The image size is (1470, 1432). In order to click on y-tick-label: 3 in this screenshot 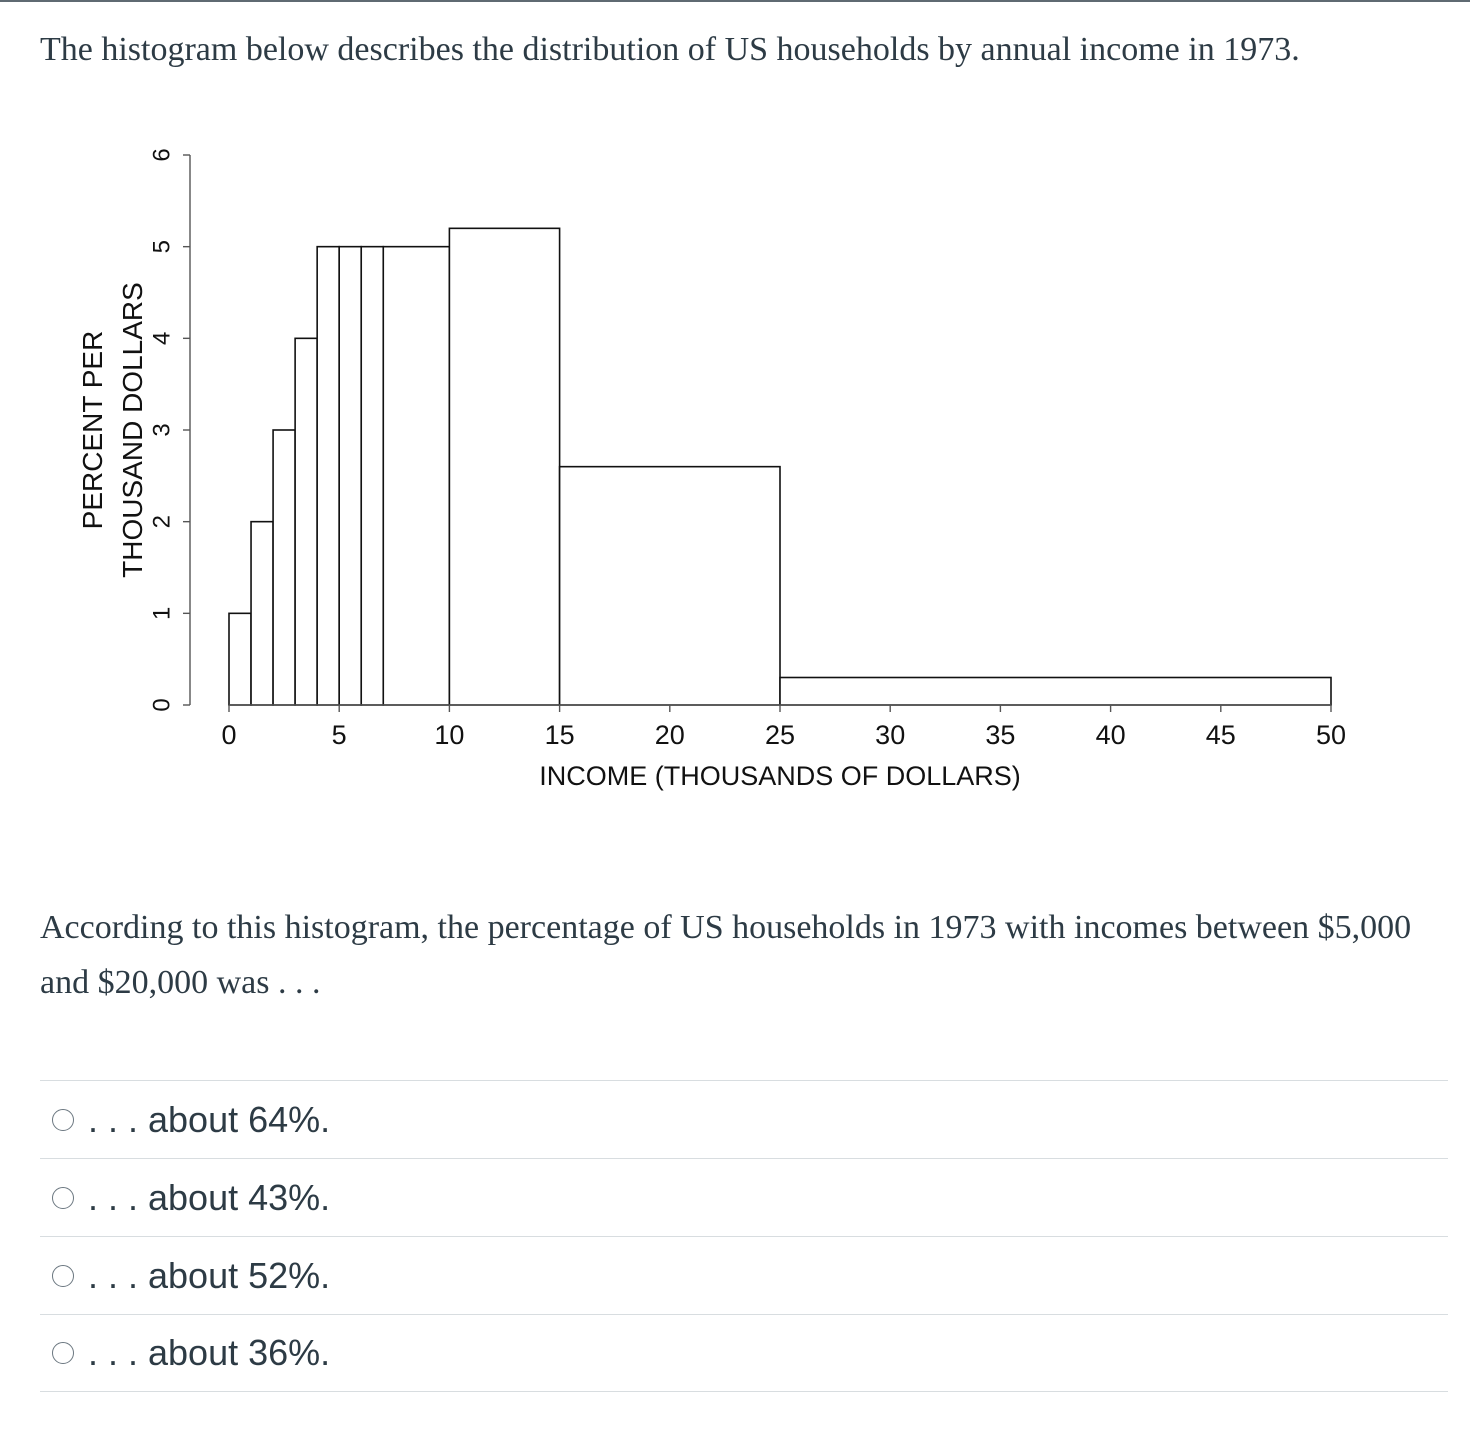, I will do `click(162, 429)`.